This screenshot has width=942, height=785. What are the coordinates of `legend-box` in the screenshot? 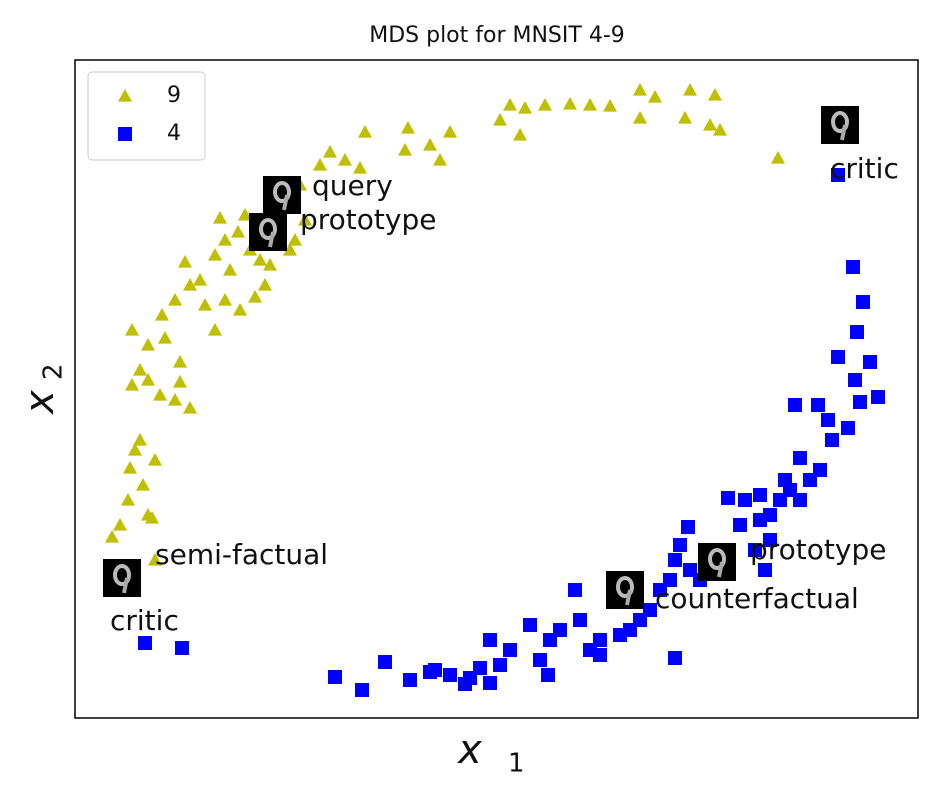 It's located at (146, 116).